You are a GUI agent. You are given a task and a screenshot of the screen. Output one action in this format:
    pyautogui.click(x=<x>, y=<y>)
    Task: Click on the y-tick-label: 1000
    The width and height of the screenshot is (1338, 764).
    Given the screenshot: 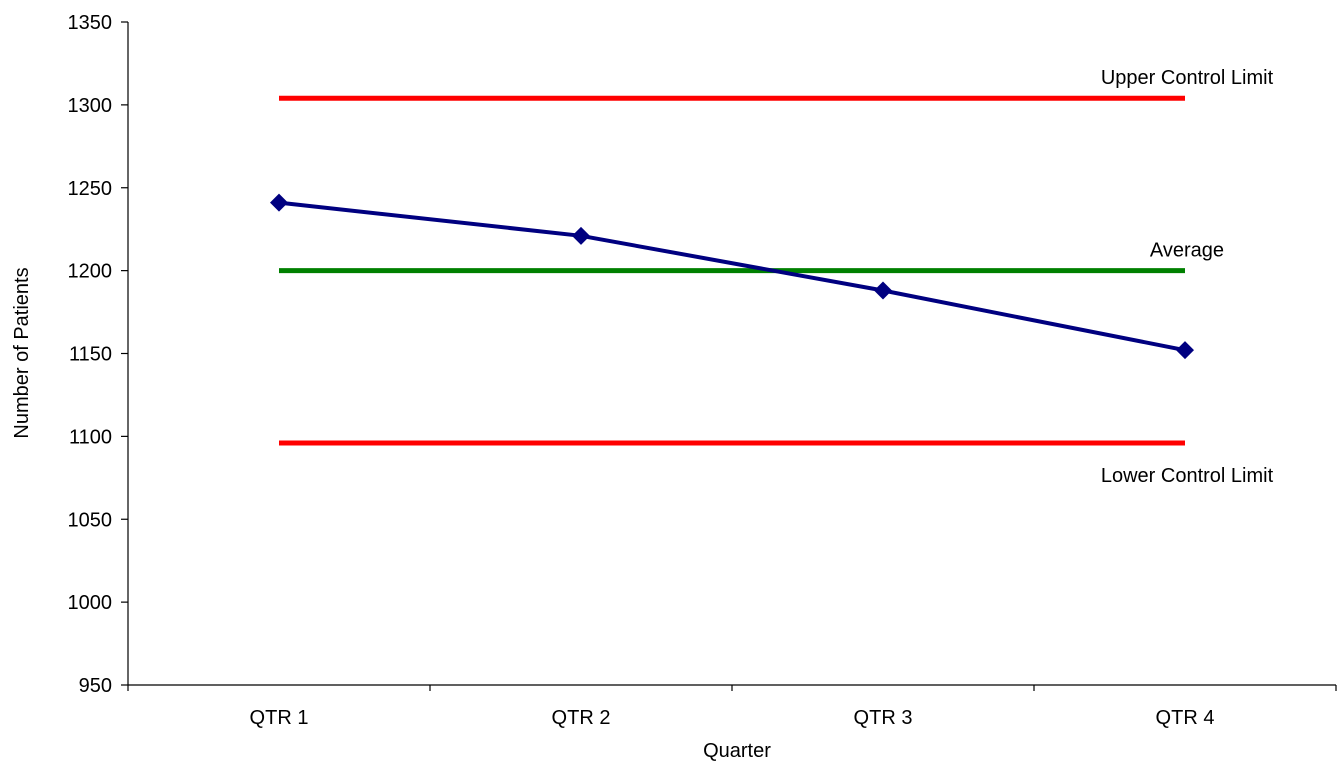 What is the action you would take?
    pyautogui.click(x=90, y=603)
    